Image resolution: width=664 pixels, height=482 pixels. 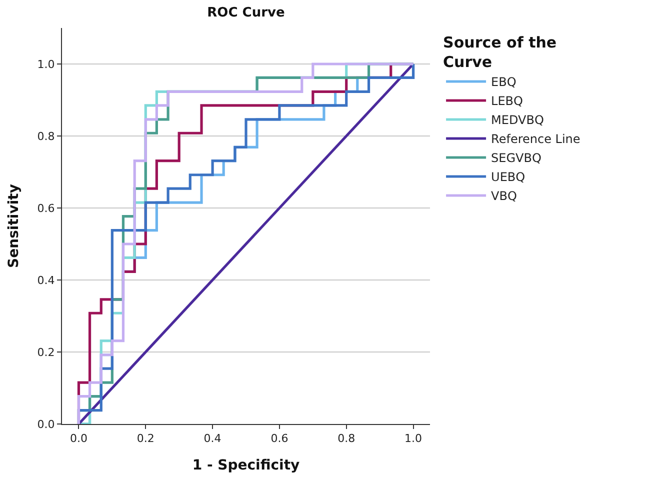 I want to click on legend-label: LEBQ, so click(x=507, y=101).